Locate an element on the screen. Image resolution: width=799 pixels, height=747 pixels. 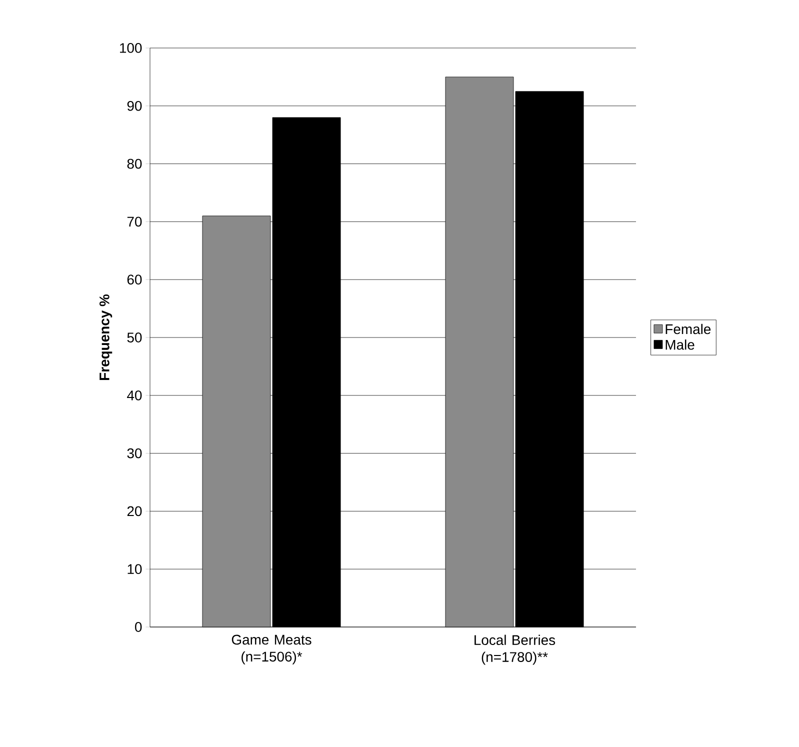
y-tick-label: 10 is located at coordinates (135, 569).